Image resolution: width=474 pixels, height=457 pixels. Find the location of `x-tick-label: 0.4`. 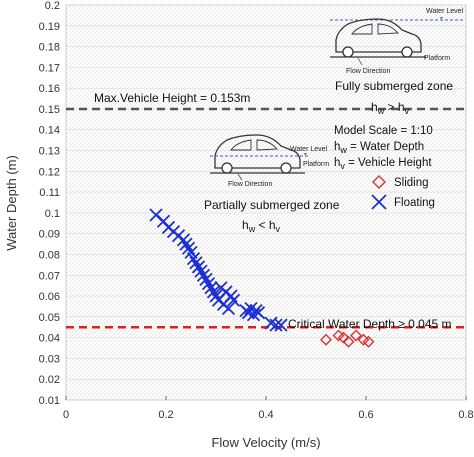

x-tick-label: 0.4 is located at coordinates (265, 415).